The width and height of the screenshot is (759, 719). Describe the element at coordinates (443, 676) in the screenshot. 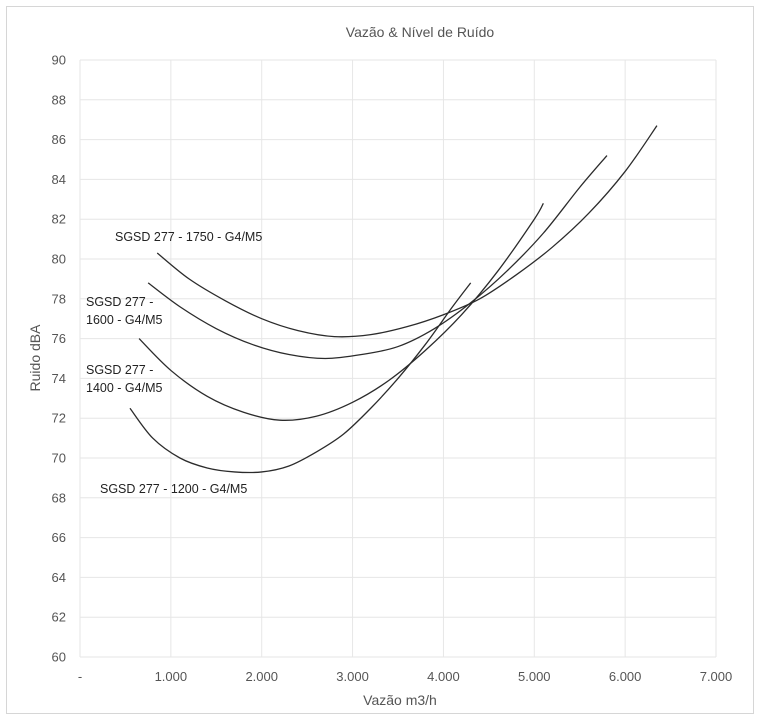

I see `x-tick-label: 4.000` at that location.